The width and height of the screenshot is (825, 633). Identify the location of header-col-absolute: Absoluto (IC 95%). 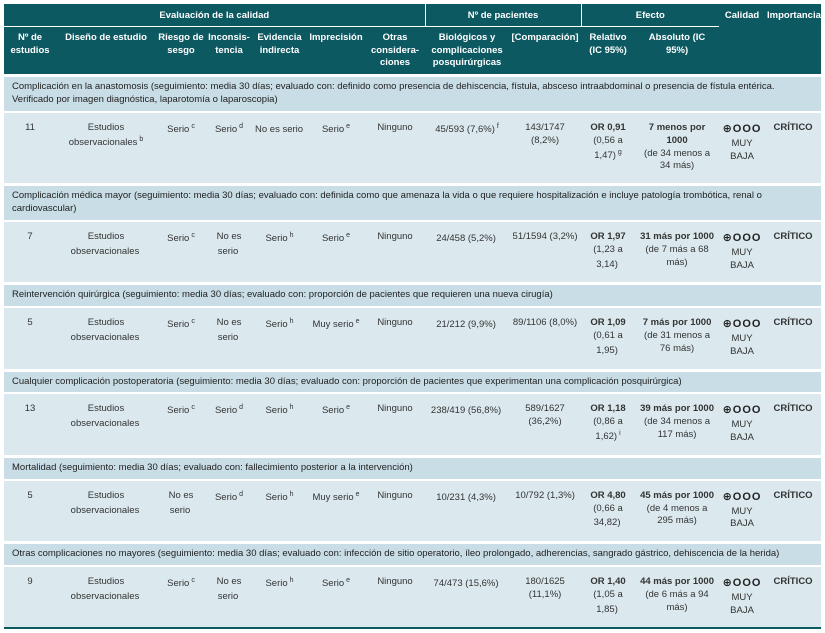
(677, 51).